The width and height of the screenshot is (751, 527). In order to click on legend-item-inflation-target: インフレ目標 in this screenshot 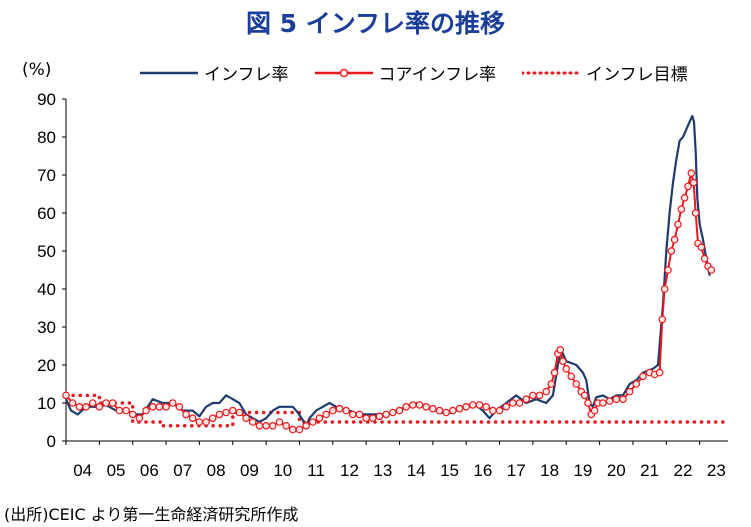, I will do `click(605, 72)`.